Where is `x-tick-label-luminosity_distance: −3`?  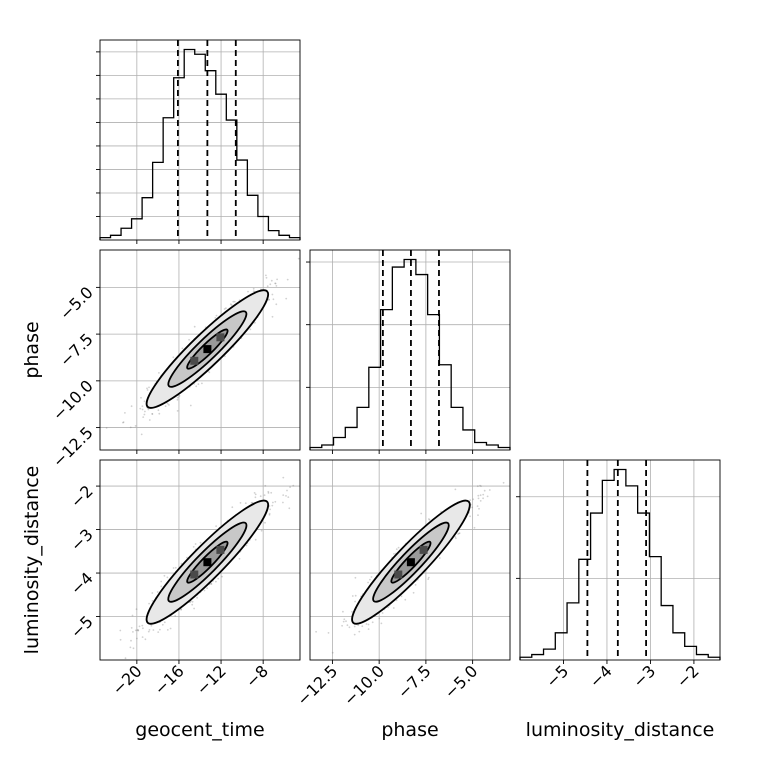
x-tick-label-luminosity_distance: −3 is located at coordinates (644, 676).